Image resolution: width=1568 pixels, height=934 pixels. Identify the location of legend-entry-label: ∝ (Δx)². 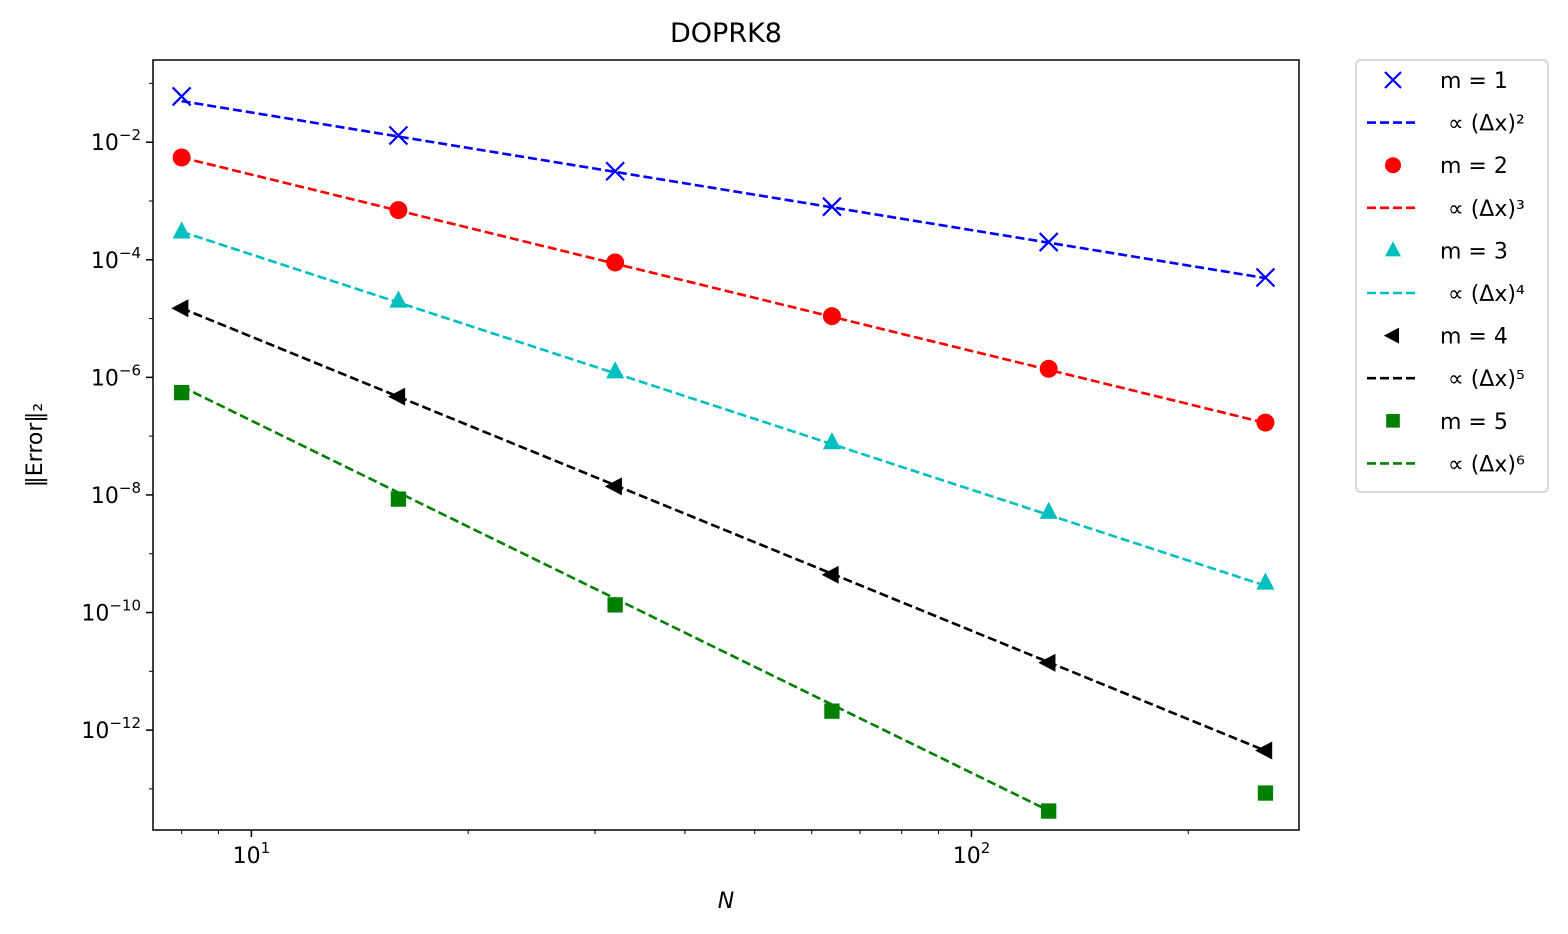
(1486, 124).